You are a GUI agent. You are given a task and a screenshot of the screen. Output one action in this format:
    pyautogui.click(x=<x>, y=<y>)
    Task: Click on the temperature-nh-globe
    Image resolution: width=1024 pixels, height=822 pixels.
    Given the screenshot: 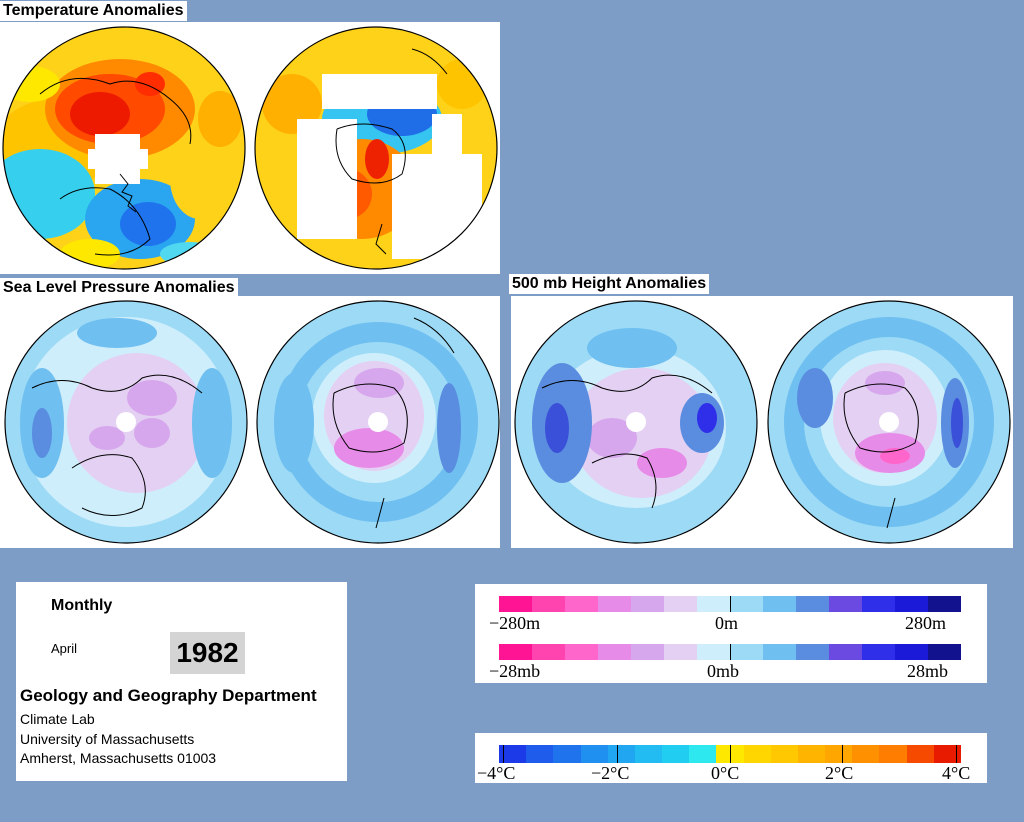 What is the action you would take?
    pyautogui.click(x=124, y=148)
    